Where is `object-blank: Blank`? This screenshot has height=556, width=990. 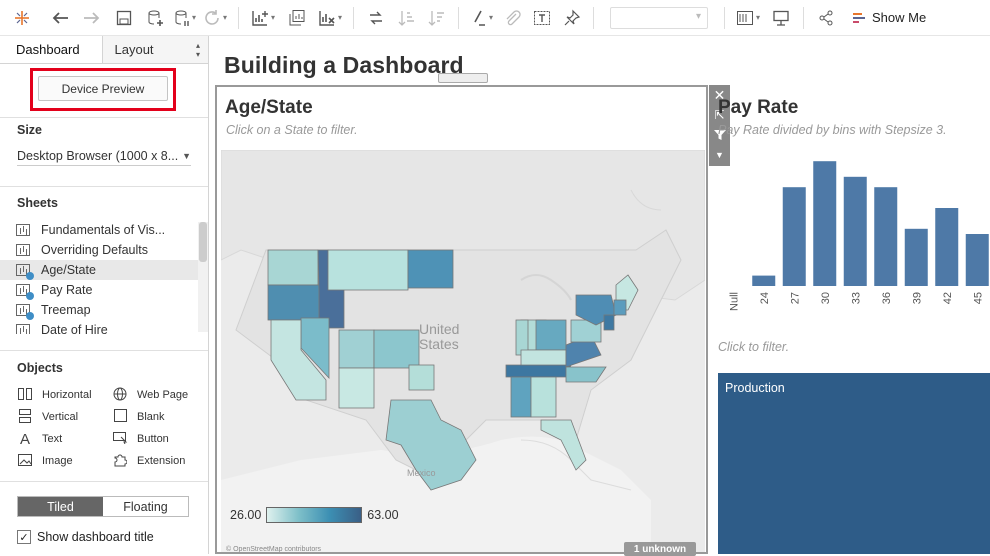 object-blank: Blank is located at coordinates (159, 417).